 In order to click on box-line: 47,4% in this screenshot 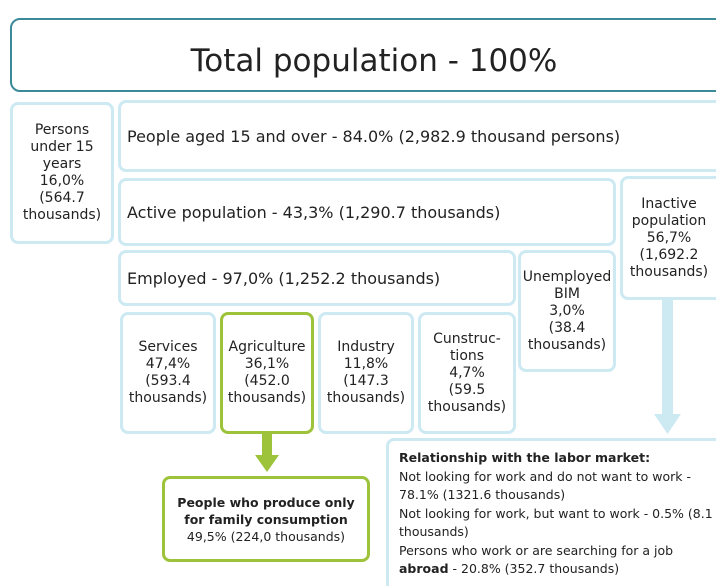, I will do `click(168, 364)`.